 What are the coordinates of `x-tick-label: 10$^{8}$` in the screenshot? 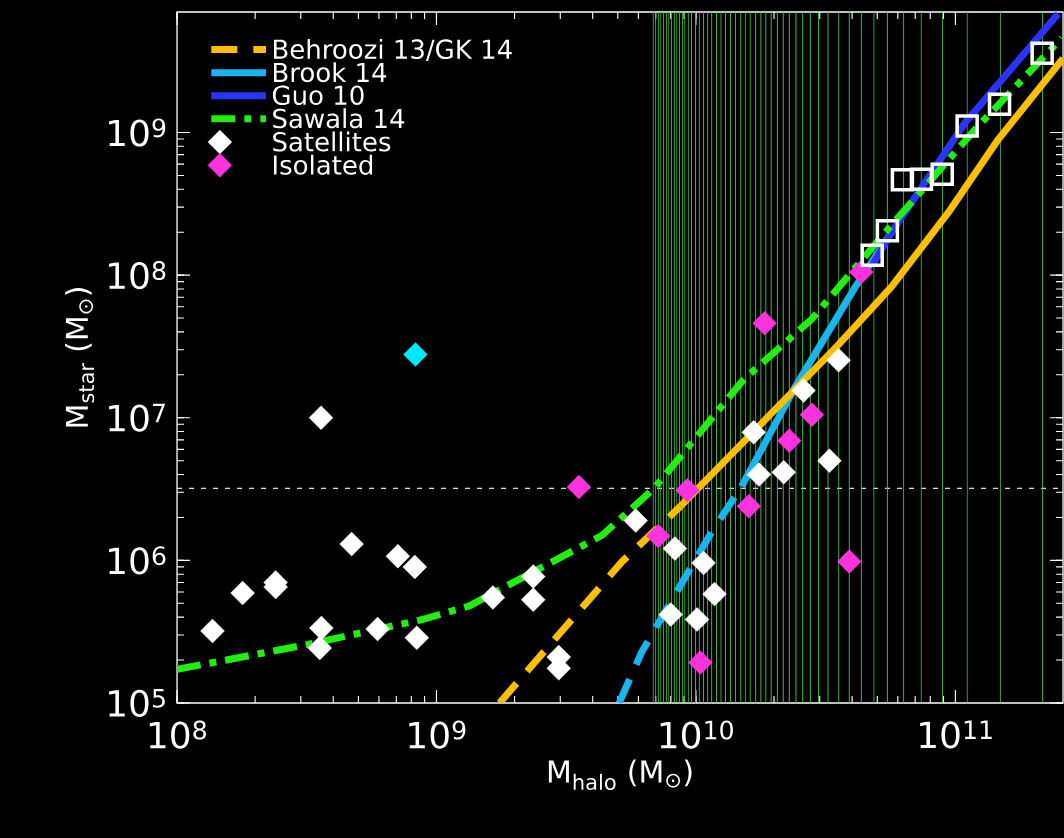 It's located at (177, 734).